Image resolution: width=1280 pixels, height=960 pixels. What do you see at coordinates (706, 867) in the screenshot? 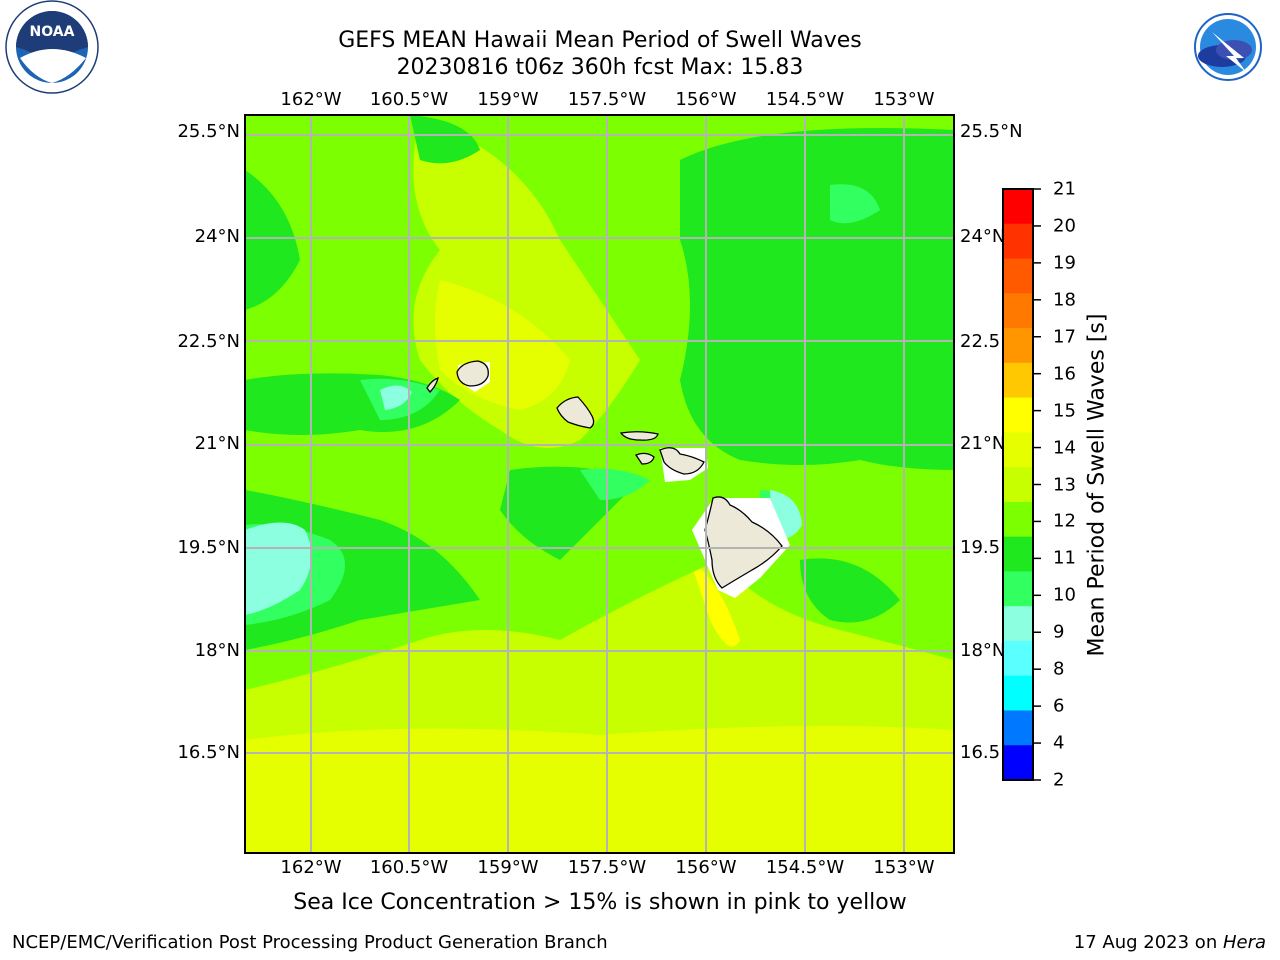
I see `lon-label-bottom: 156°W` at bounding box center [706, 867].